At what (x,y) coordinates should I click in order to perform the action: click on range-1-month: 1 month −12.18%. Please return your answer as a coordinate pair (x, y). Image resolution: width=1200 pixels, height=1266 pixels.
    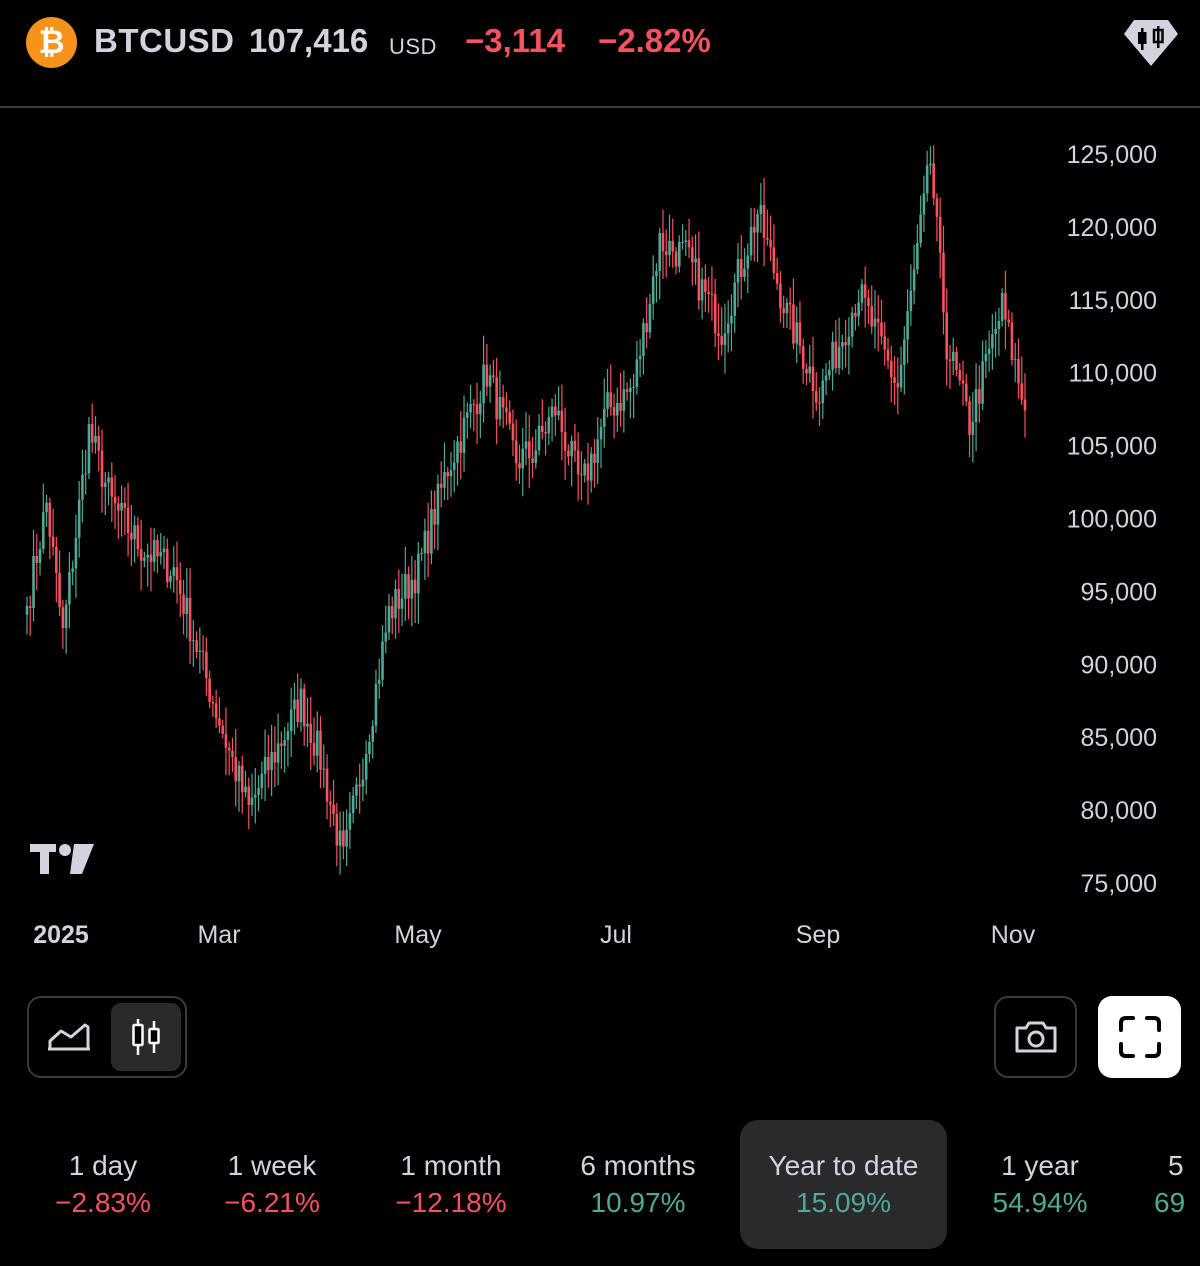
    Looking at the image, I should click on (451, 1184).